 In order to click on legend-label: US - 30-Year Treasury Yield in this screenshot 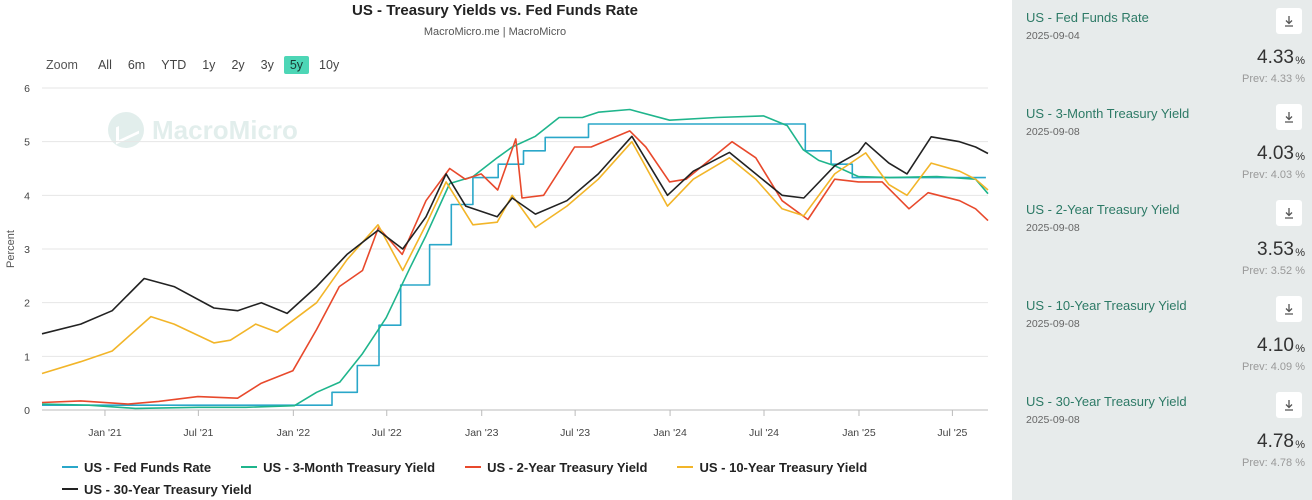, I will do `click(168, 489)`.